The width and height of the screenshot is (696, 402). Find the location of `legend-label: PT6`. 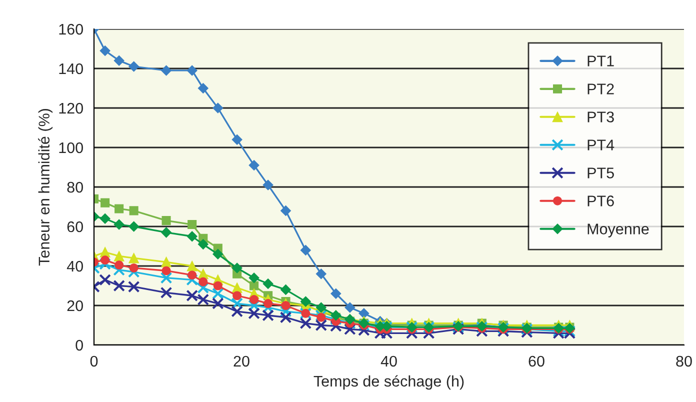

legend-label: PT6 is located at coordinates (601, 201).